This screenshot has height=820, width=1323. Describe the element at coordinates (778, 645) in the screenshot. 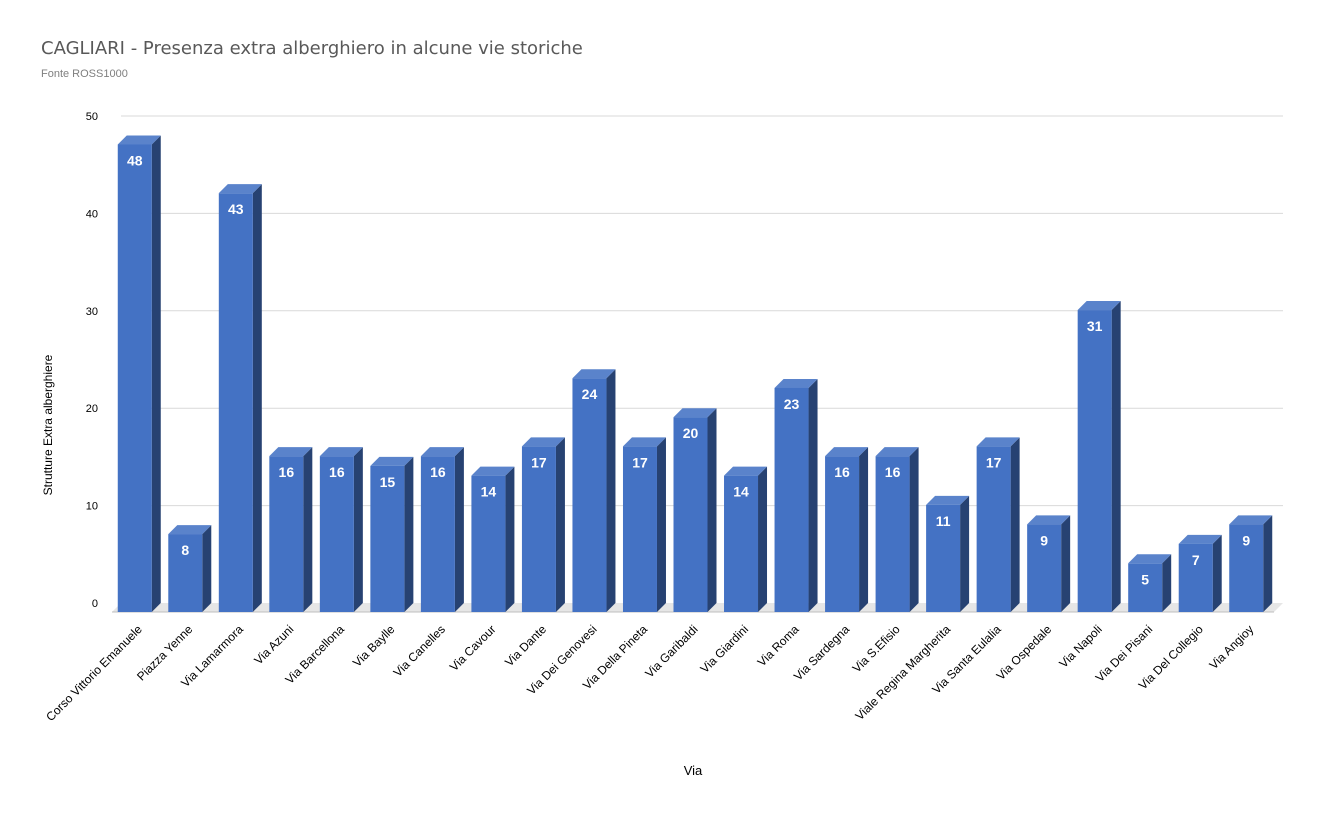

I see `x-tick-label: Via Roma` at that location.